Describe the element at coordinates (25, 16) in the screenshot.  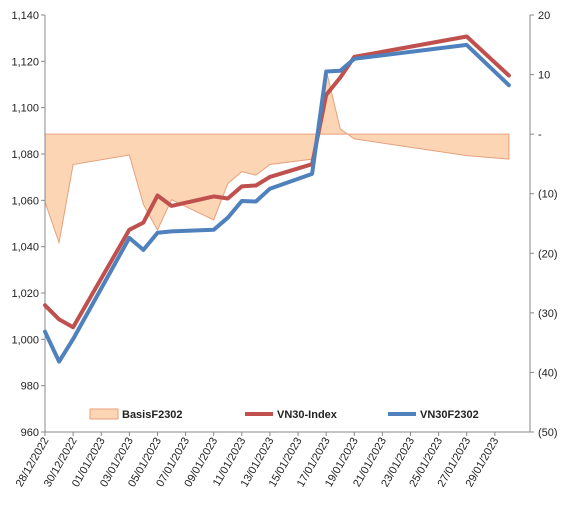
I see `left-tick-label: 1,140` at that location.